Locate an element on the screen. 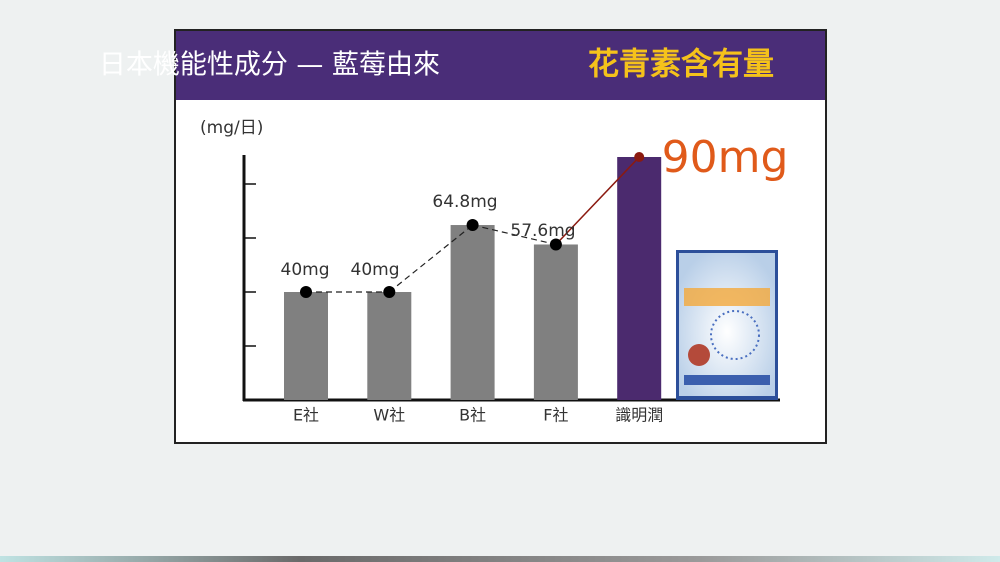 The image size is (1000, 562). box-band is located at coordinates (727, 297).